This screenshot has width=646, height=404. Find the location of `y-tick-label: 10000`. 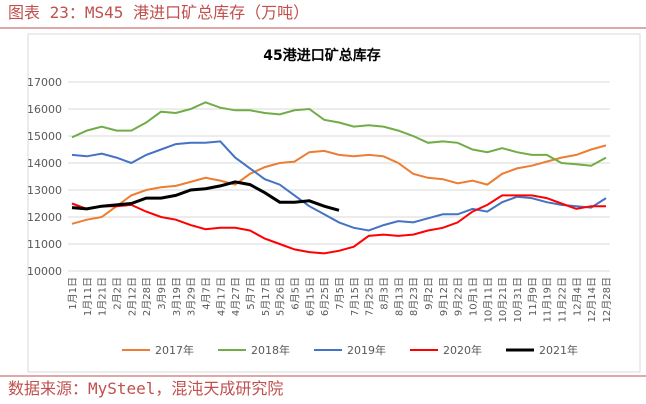

y-tick-label: 10000 is located at coordinates (44, 271).